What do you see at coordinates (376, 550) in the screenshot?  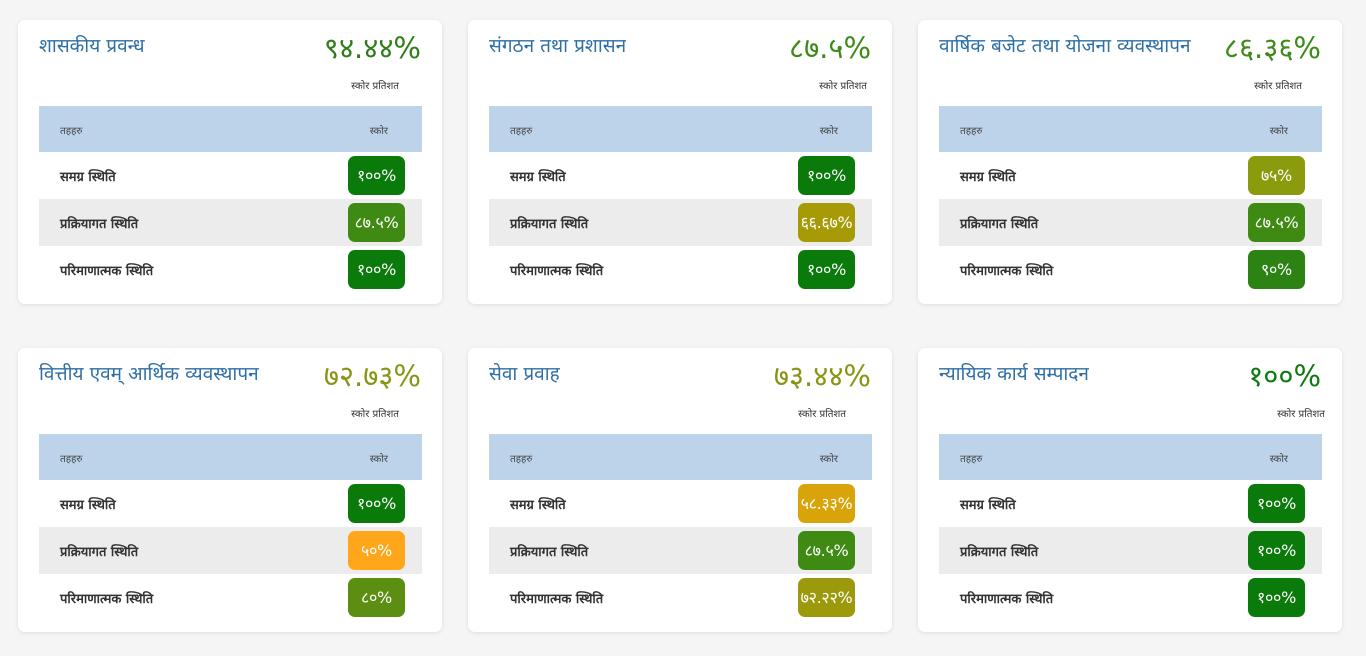 I see `score-badge: ५०%` at bounding box center [376, 550].